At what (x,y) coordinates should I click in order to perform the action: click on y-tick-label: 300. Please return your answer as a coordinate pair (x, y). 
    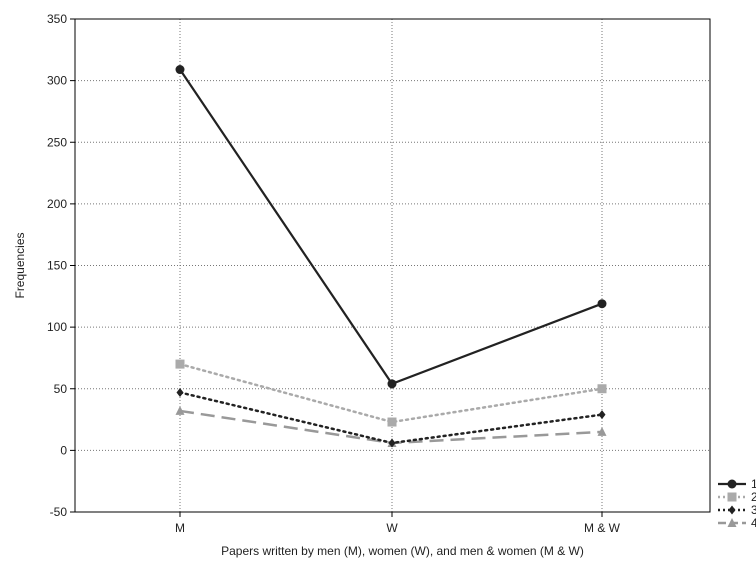
    Looking at the image, I should click on (57, 81).